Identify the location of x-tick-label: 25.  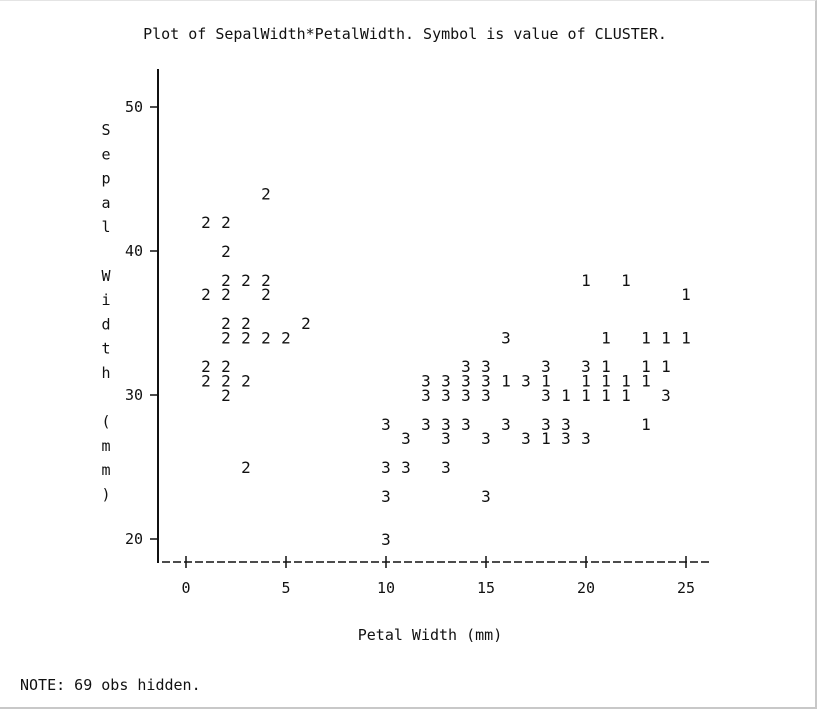
(686, 588).